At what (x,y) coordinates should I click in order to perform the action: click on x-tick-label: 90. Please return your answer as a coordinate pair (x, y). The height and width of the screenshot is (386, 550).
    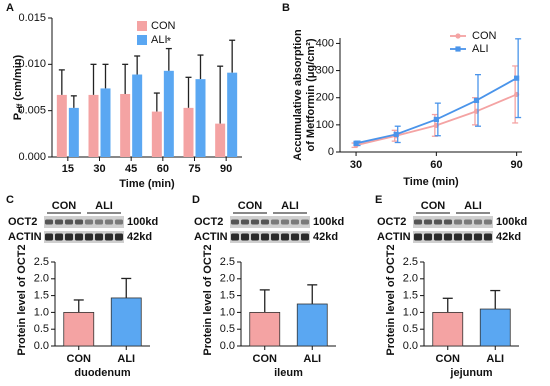
    Looking at the image, I should click on (517, 165).